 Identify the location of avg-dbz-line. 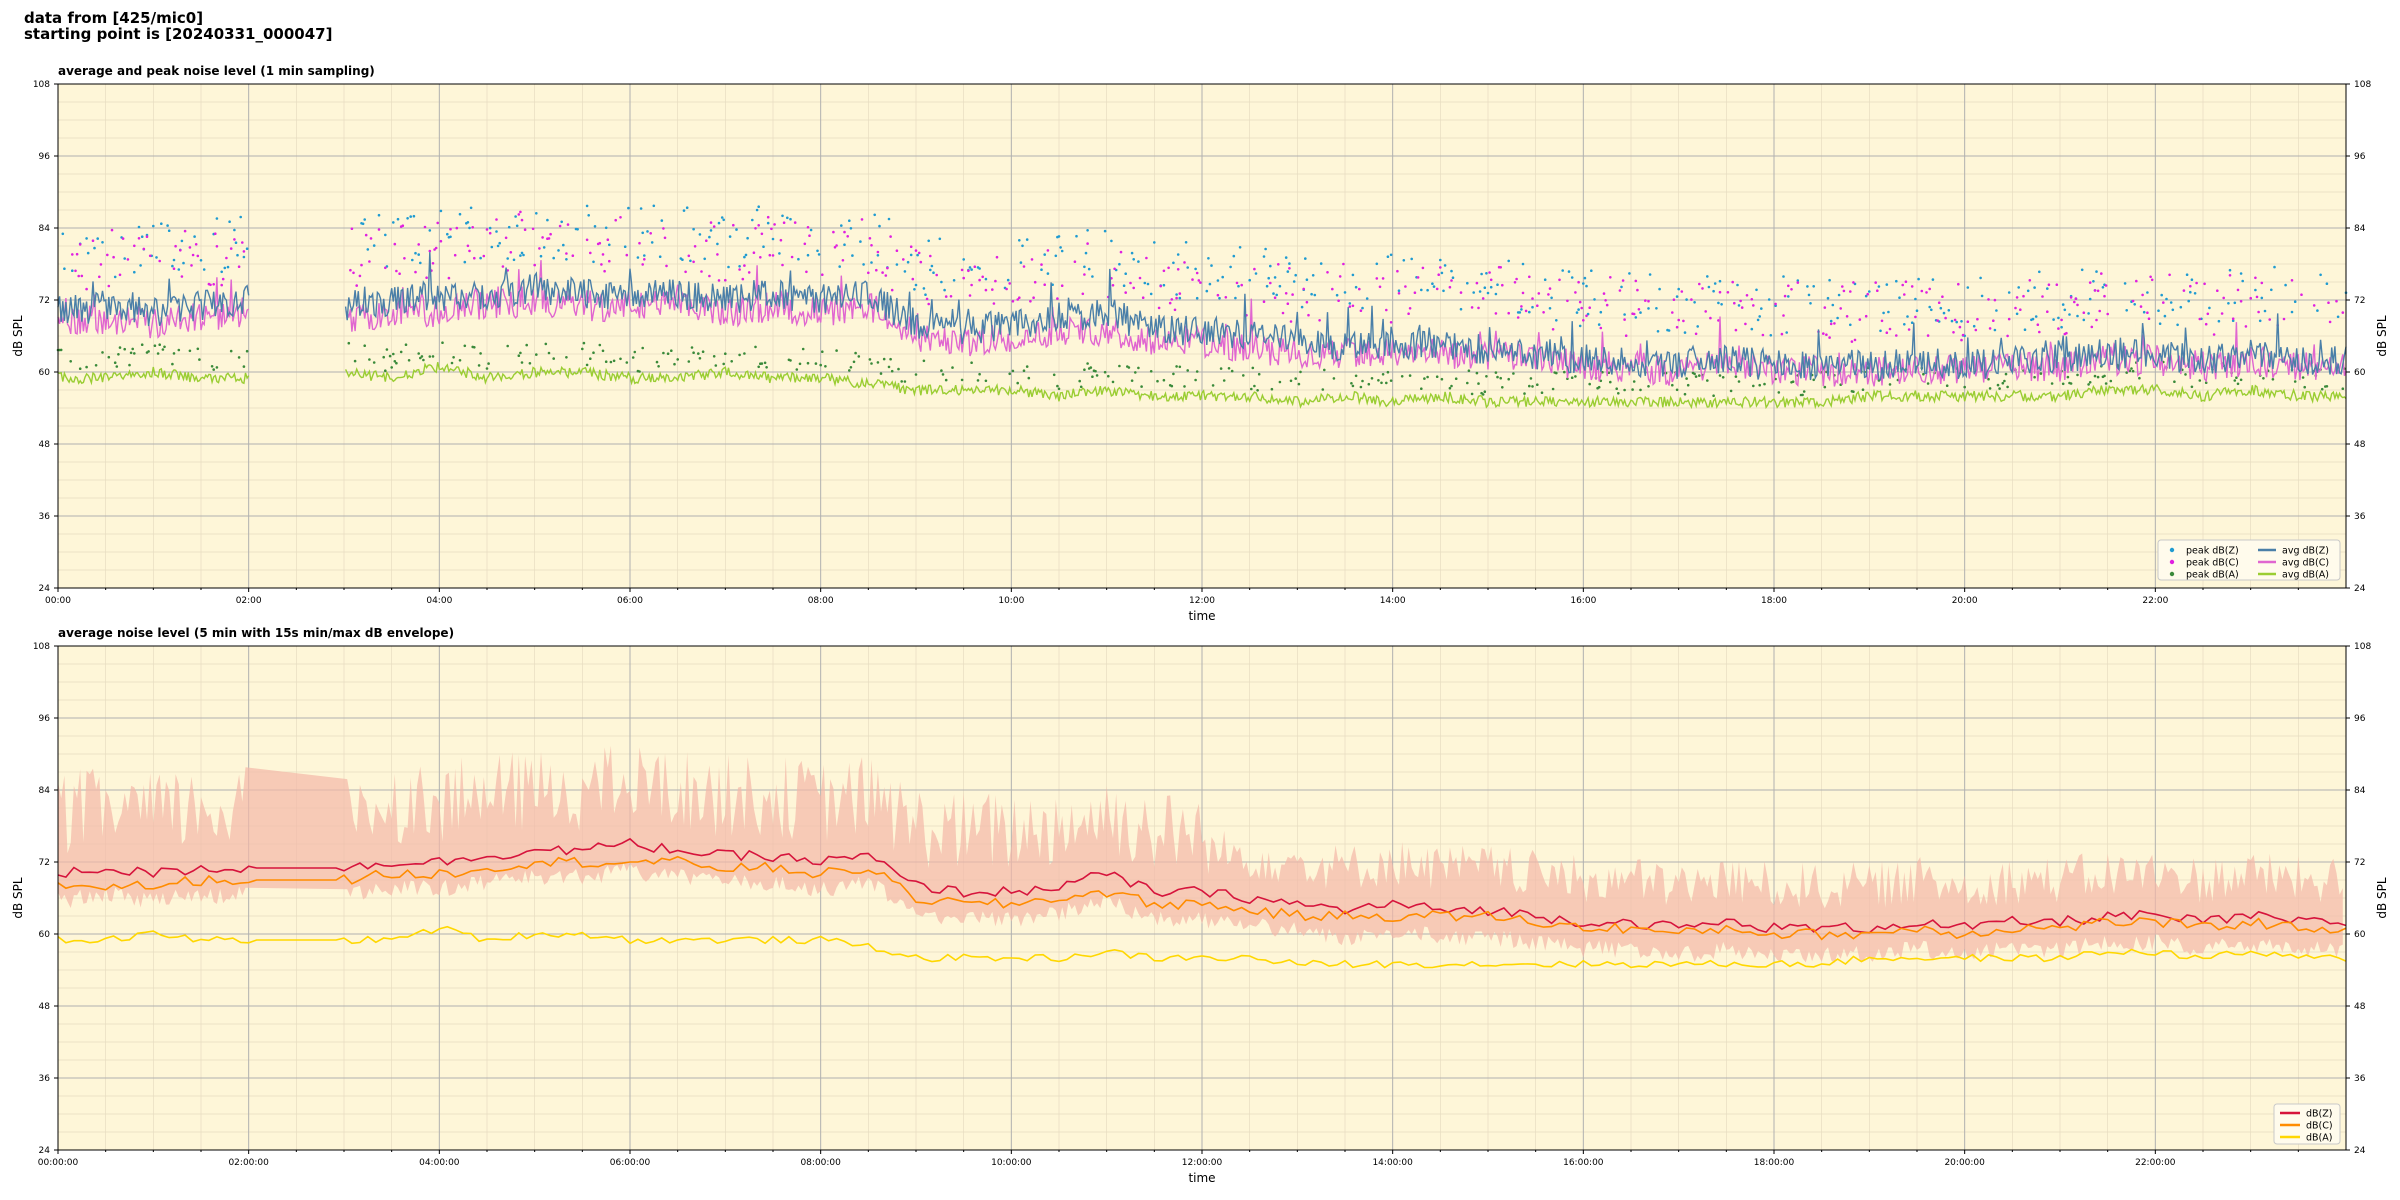
(1345, 316).